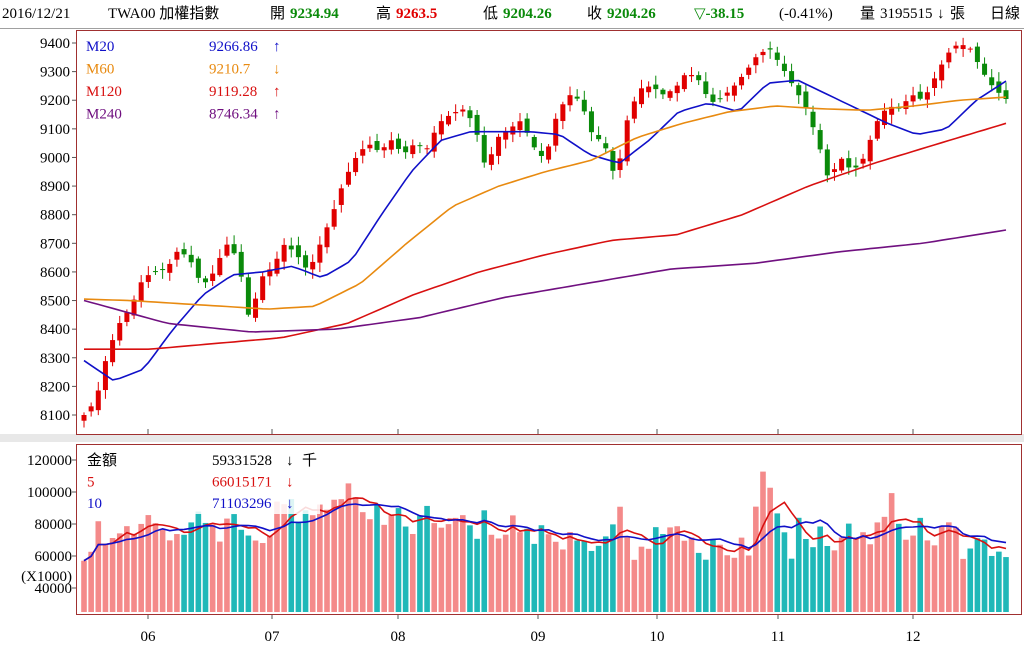 Image resolution: width=1024 pixels, height=662 pixels. Describe the element at coordinates (806, 14) in the screenshot. I see `change-percent: (-0.41%)` at that location.